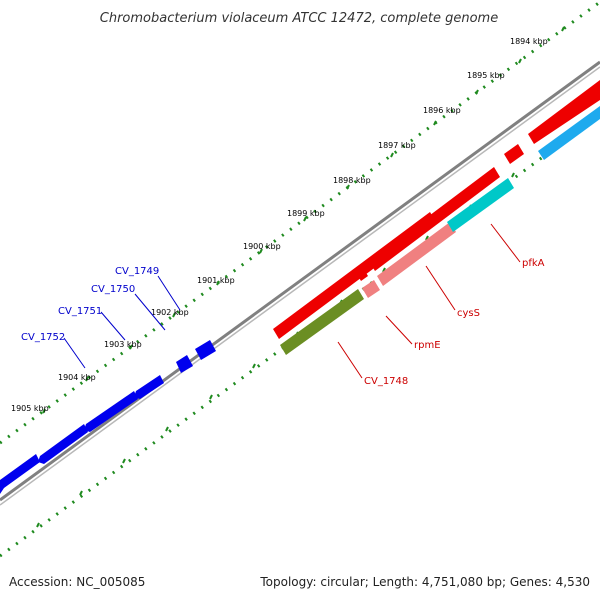 This screenshot has width=600, height=600. I want to click on gene-cv1751, so click(63, 444).